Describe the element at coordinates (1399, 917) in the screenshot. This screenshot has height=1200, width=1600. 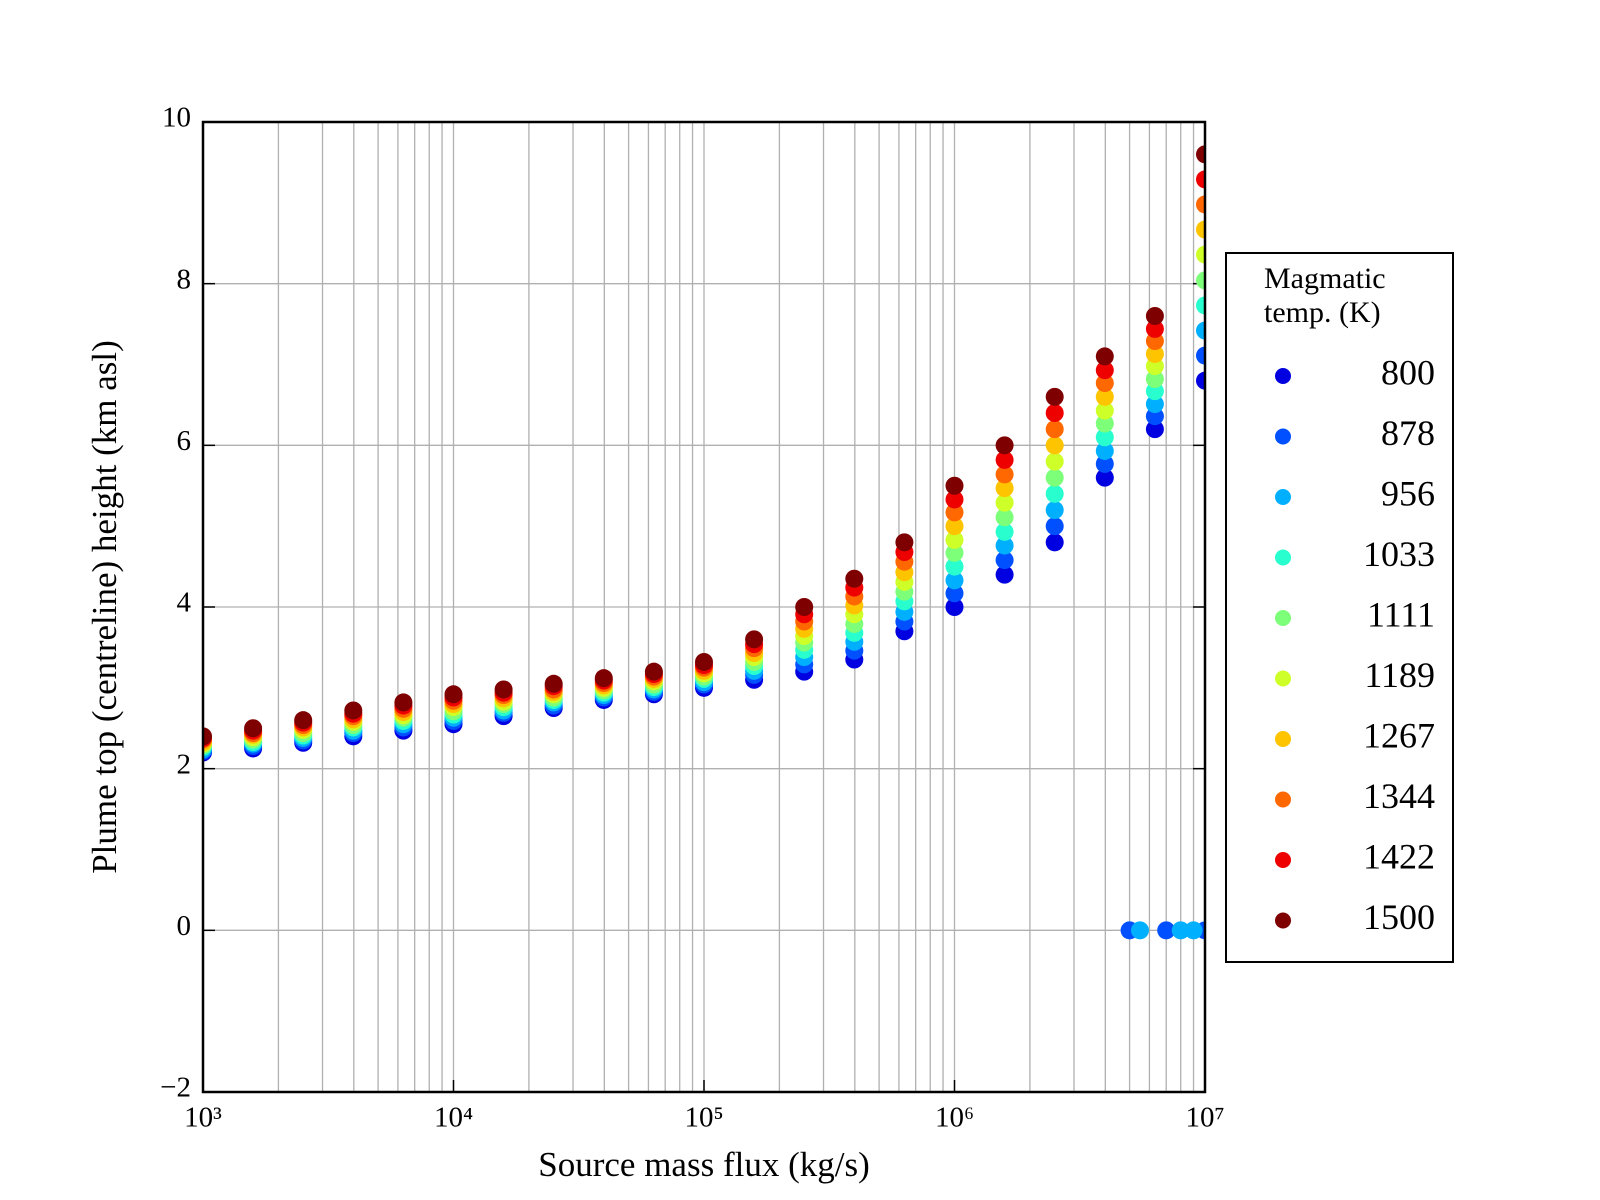
I see `legend-label: 1500` at that location.